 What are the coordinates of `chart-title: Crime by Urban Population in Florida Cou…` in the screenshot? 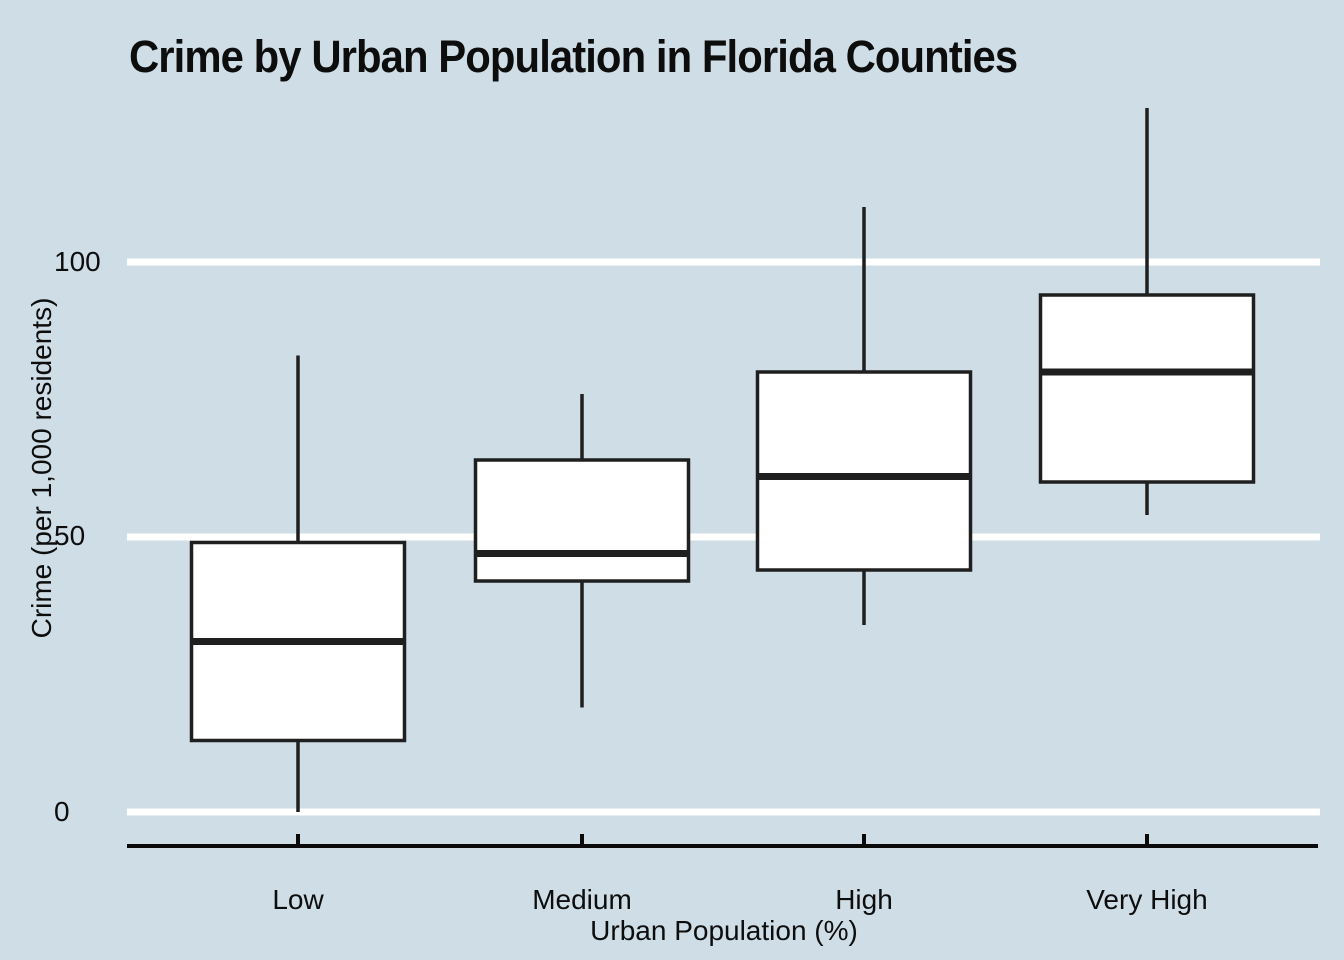 It's located at (573, 56).